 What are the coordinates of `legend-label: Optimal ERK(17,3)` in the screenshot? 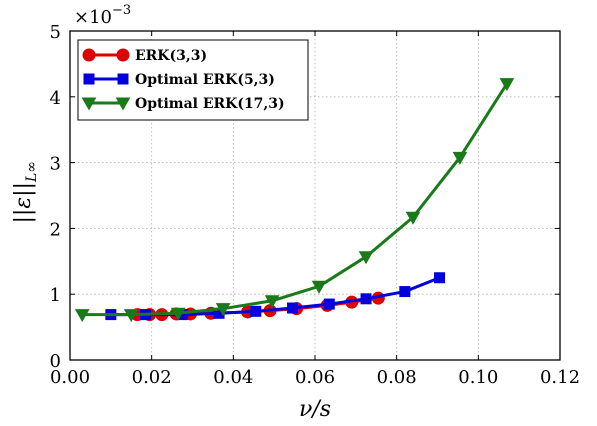 It's located at (210, 104).